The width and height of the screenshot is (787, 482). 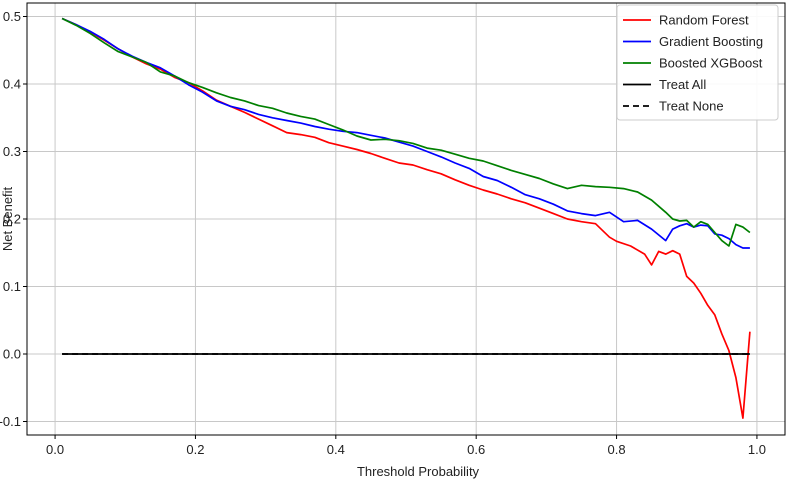 I want to click on x-tick-label: 0.6, so click(x=476, y=449).